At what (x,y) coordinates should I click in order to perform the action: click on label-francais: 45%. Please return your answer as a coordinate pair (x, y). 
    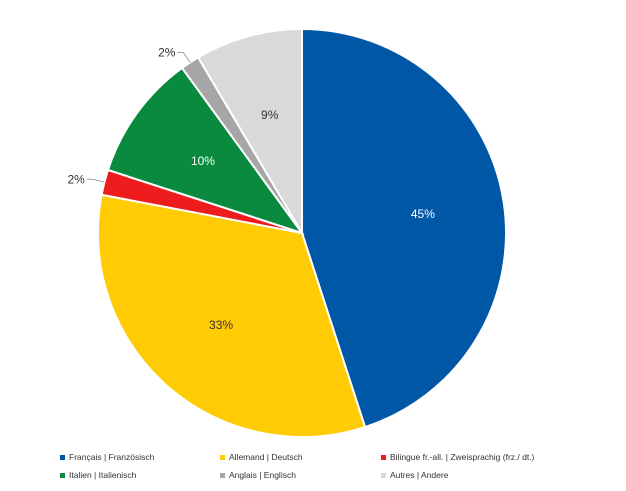
    Looking at the image, I should click on (423, 214).